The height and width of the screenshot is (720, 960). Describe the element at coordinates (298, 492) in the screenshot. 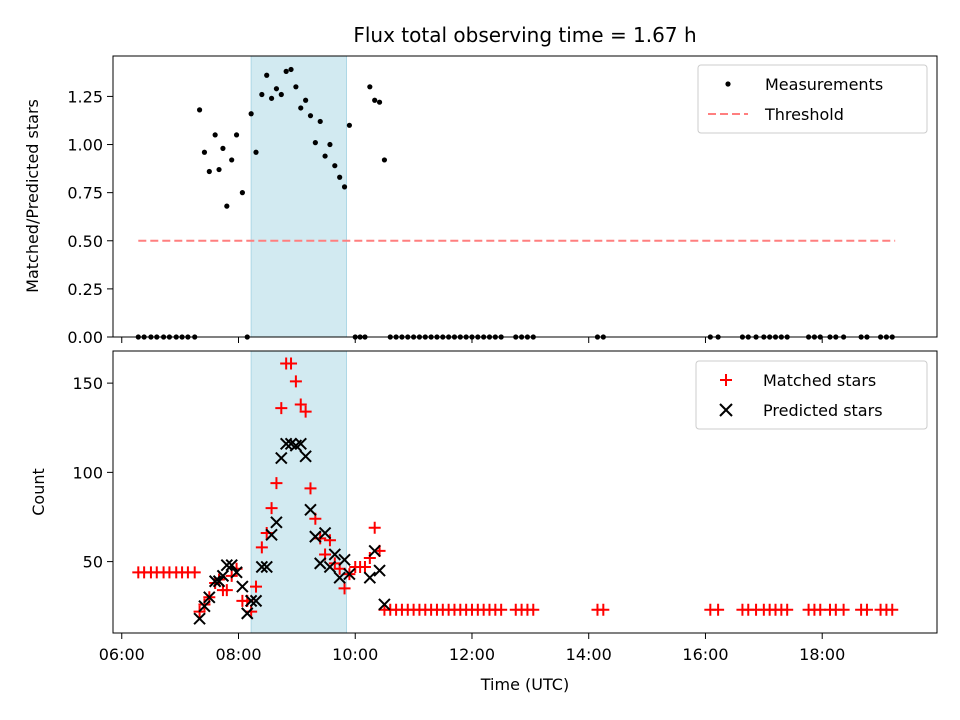

I see `bottom-shaded-span` at that location.